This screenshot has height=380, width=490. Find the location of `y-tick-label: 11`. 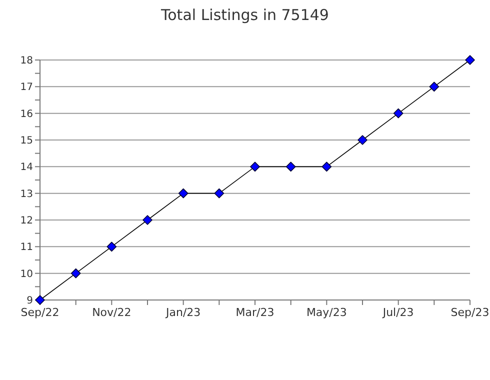

y-tick-label: 11 is located at coordinates (26, 248).